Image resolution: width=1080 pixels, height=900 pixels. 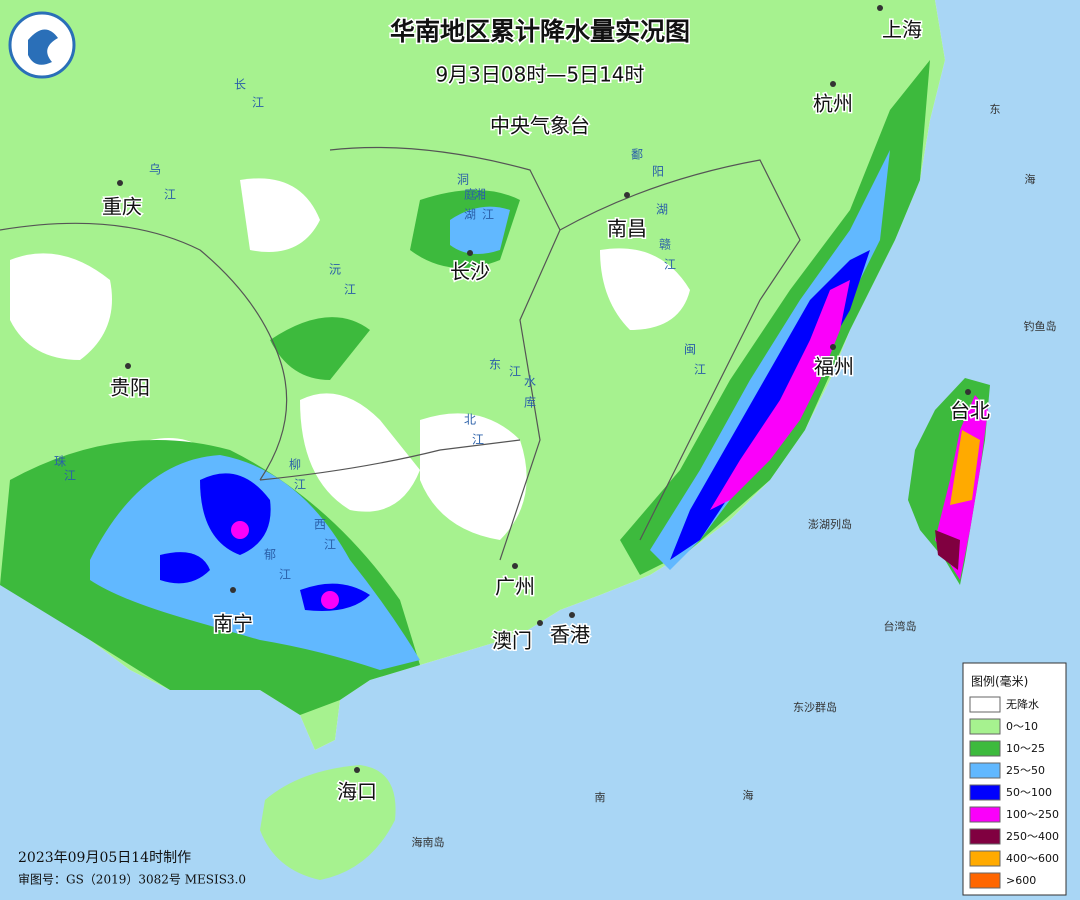 What do you see at coordinates (43, 47) in the screenshot?
I see `logo-mark` at bounding box center [43, 47].